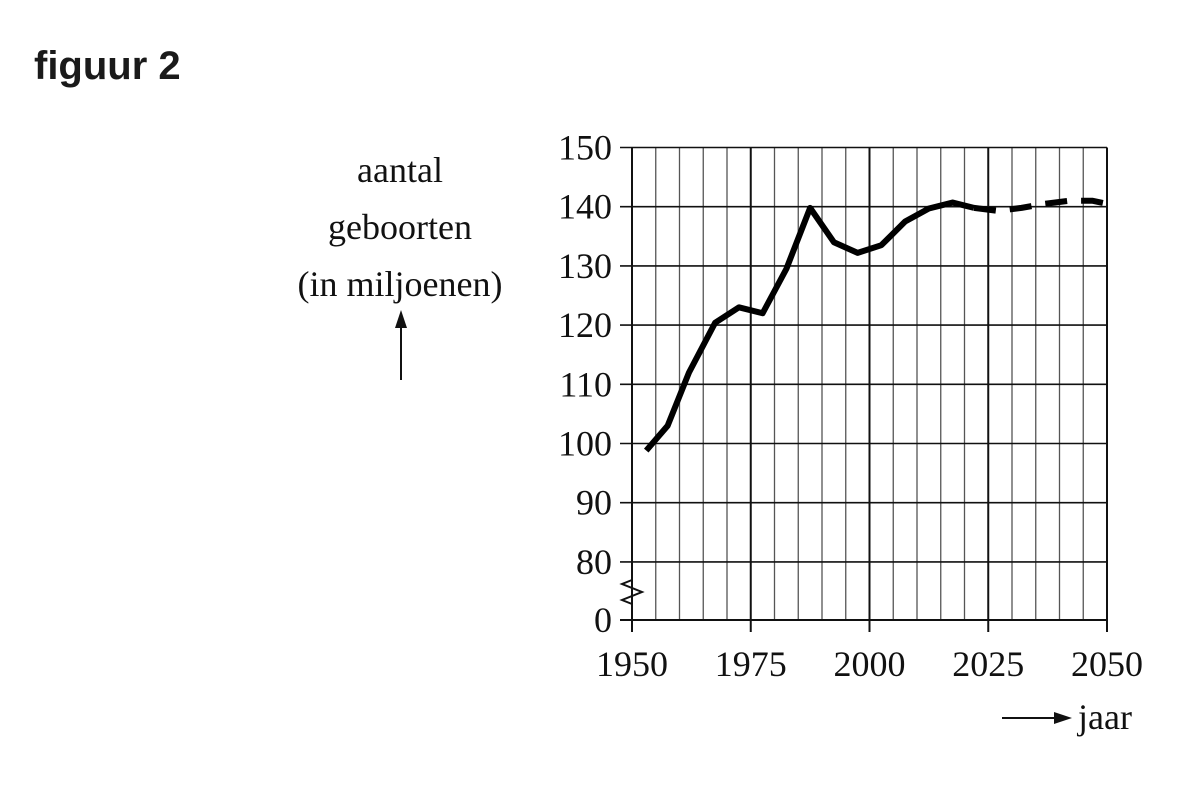 This screenshot has width=1187, height=802. I want to click on x-tick-label: 1975, so click(751, 664).